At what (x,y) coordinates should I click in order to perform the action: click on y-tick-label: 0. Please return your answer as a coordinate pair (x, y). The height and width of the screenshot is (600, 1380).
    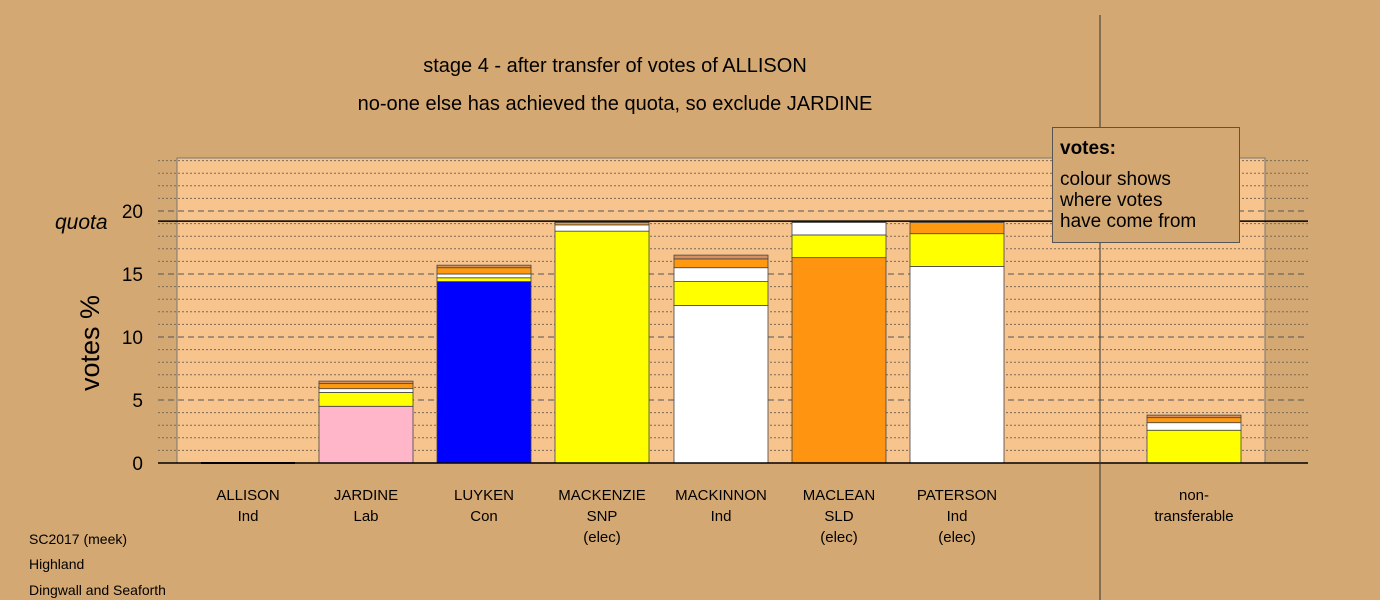
    Looking at the image, I should click on (137, 464).